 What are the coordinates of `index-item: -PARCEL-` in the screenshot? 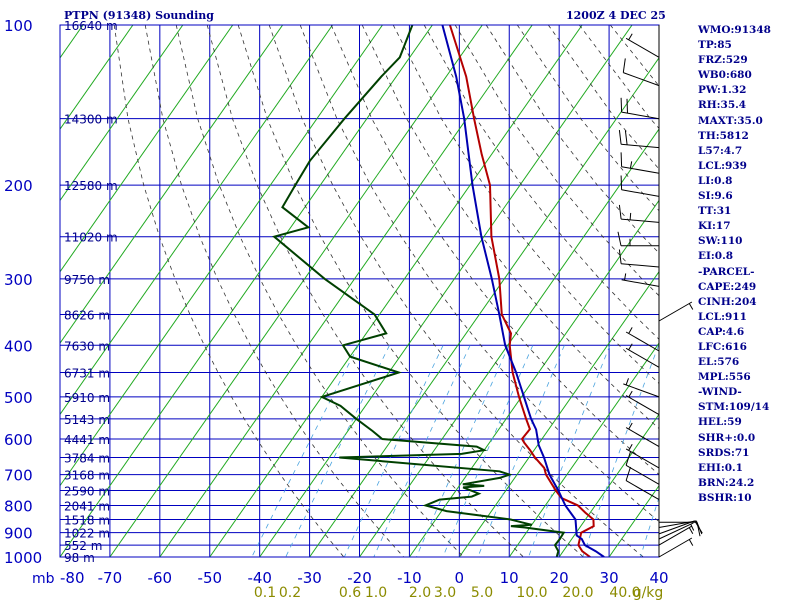 It's located at (726, 271).